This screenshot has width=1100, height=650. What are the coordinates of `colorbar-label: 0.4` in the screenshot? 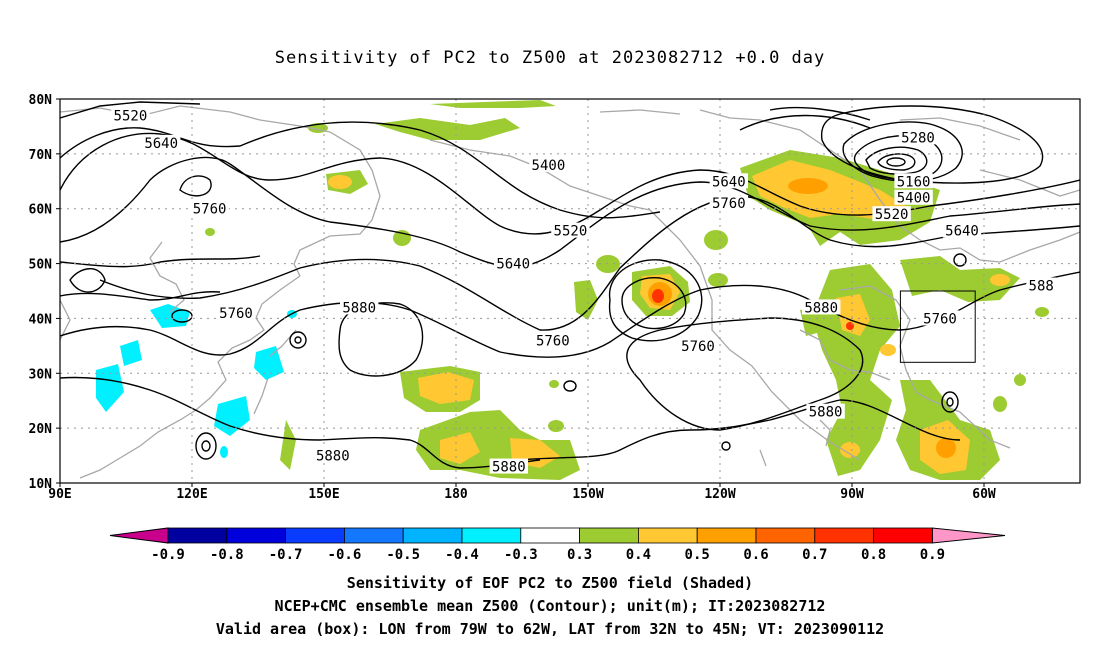 It's located at (638, 555).